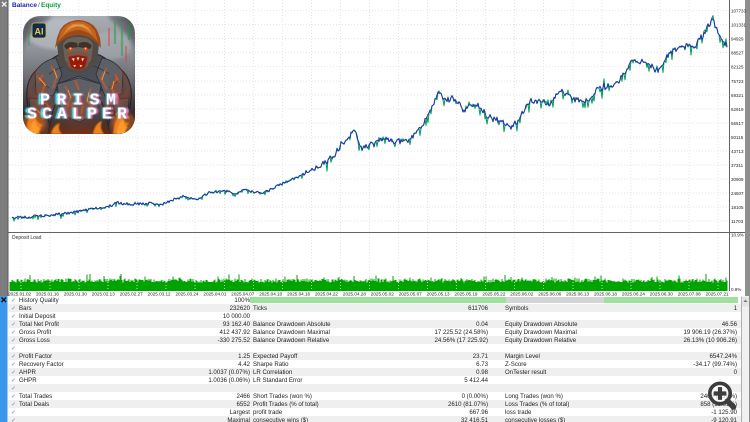 Image resolution: width=750 pixels, height=422 pixels. What do you see at coordinates (737, 151) in the screenshot?
I see `svg-text: 43713` at bounding box center [737, 151].